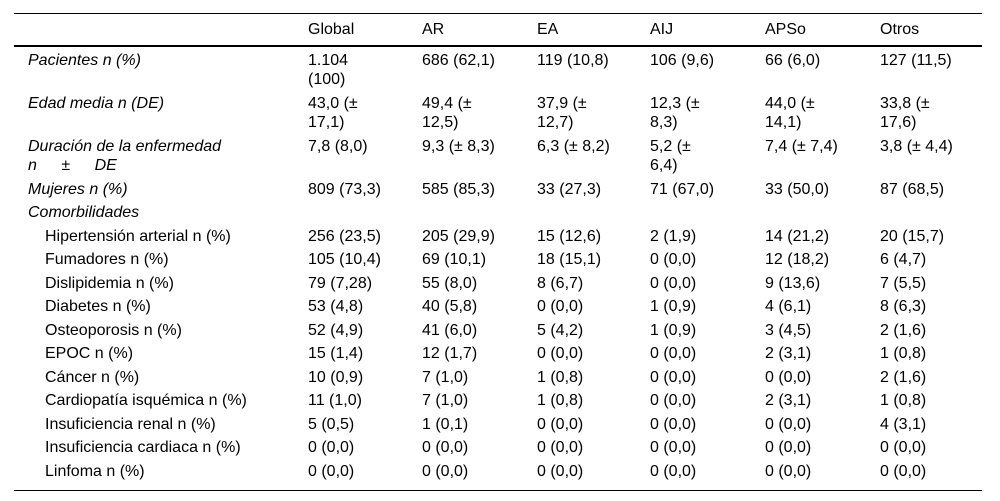 The height and width of the screenshot is (501, 1000). What do you see at coordinates (336, 377) in the screenshot?
I see `data-cell: 10 (0,9)` at bounding box center [336, 377].